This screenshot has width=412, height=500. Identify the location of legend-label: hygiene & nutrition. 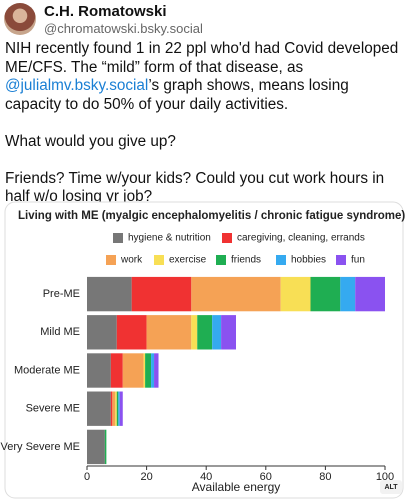
(169, 238).